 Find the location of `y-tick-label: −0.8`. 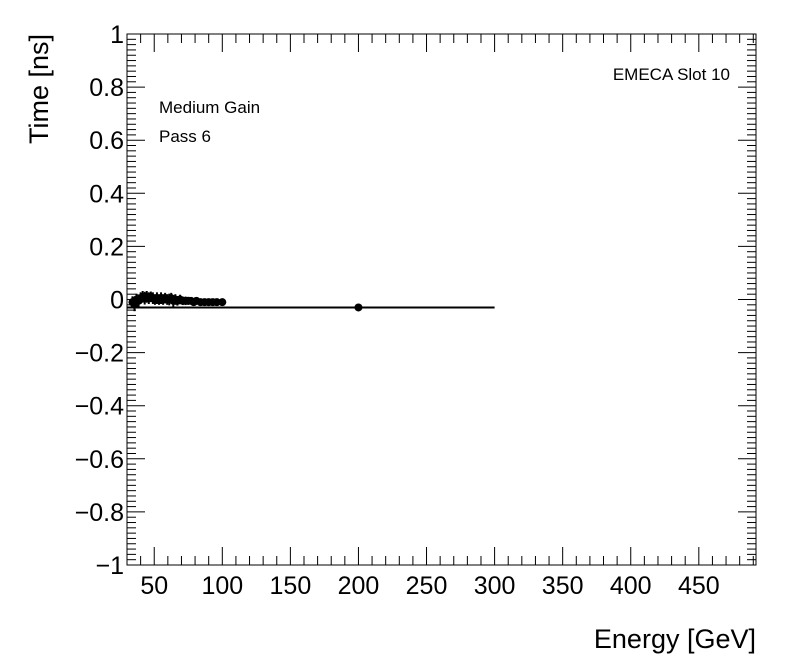

y-tick-label: −0.8 is located at coordinates (99, 513).